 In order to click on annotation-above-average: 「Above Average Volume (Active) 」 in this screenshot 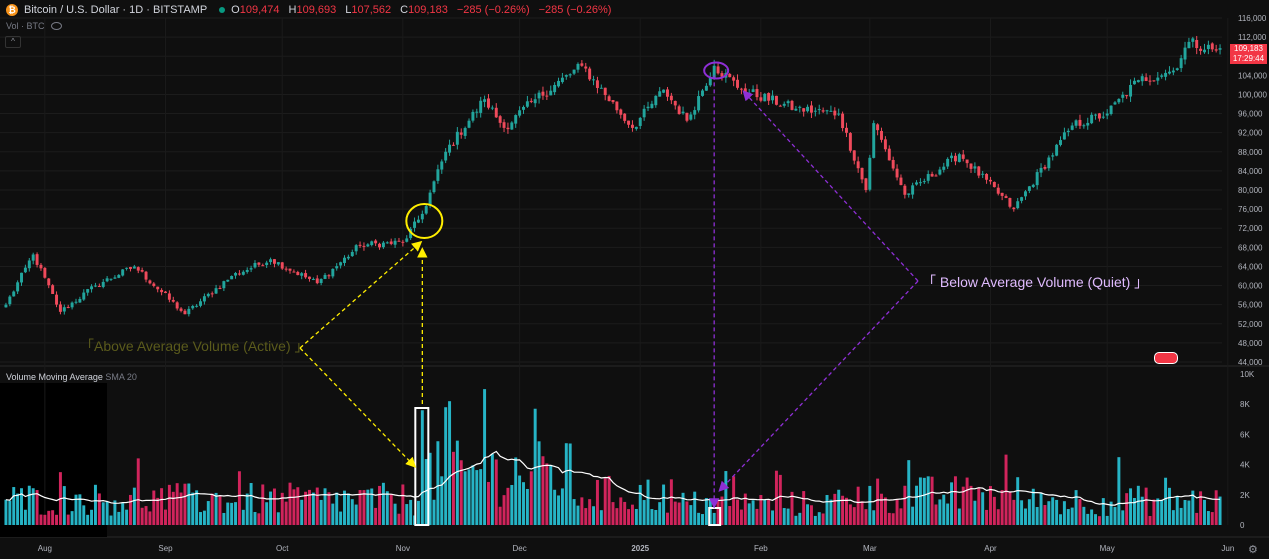, I will do `click(194, 346)`.